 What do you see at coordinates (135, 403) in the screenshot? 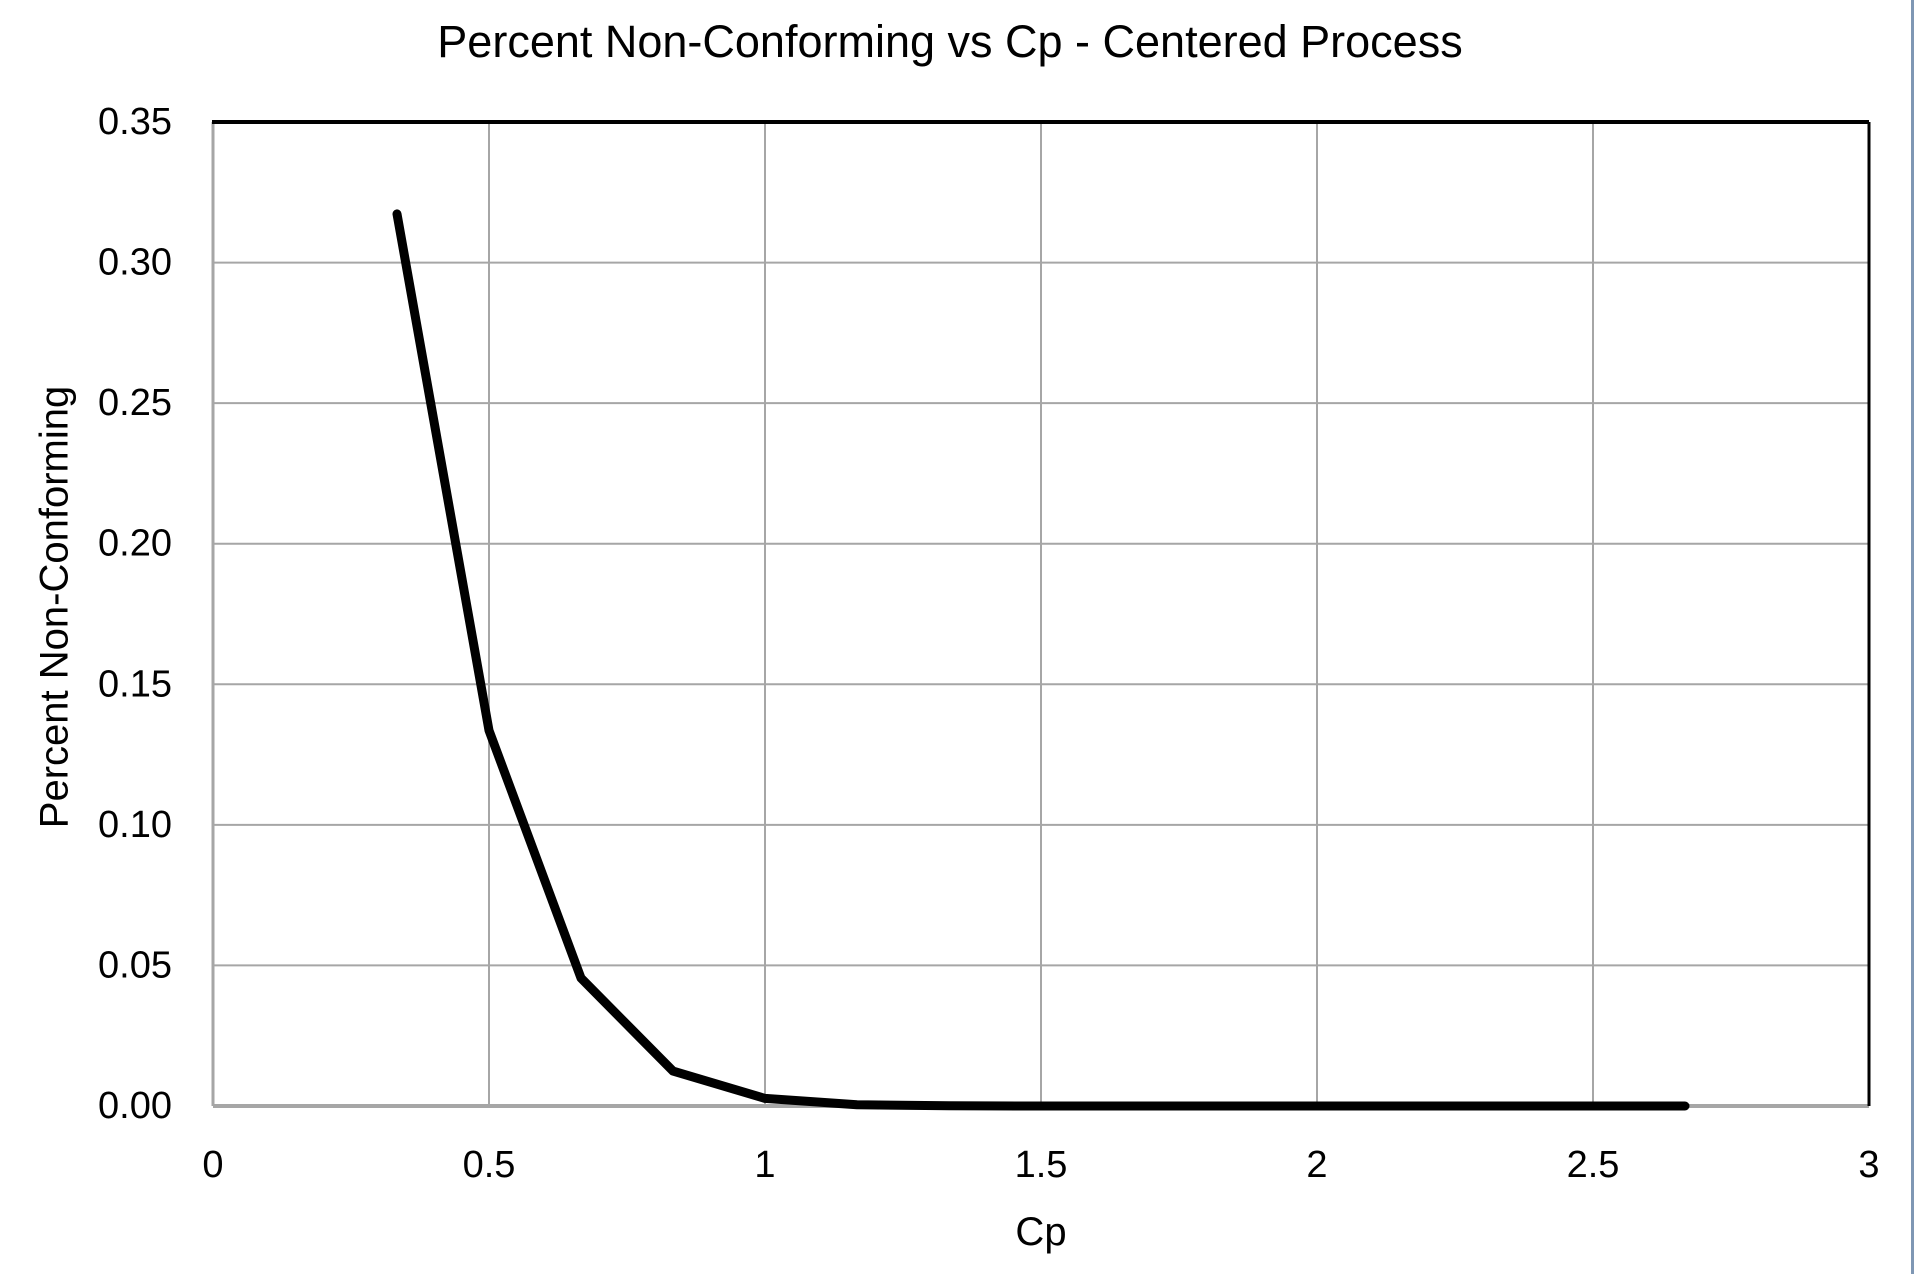
I see `y-tick-label: 0.25` at bounding box center [135, 403].